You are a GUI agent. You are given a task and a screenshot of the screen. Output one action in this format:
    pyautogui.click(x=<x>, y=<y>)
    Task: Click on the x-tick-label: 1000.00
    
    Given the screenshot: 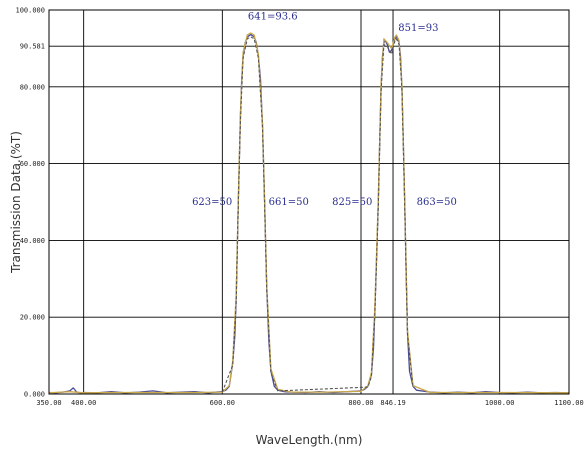 What is the action you would take?
    pyautogui.click(x=500, y=403)
    